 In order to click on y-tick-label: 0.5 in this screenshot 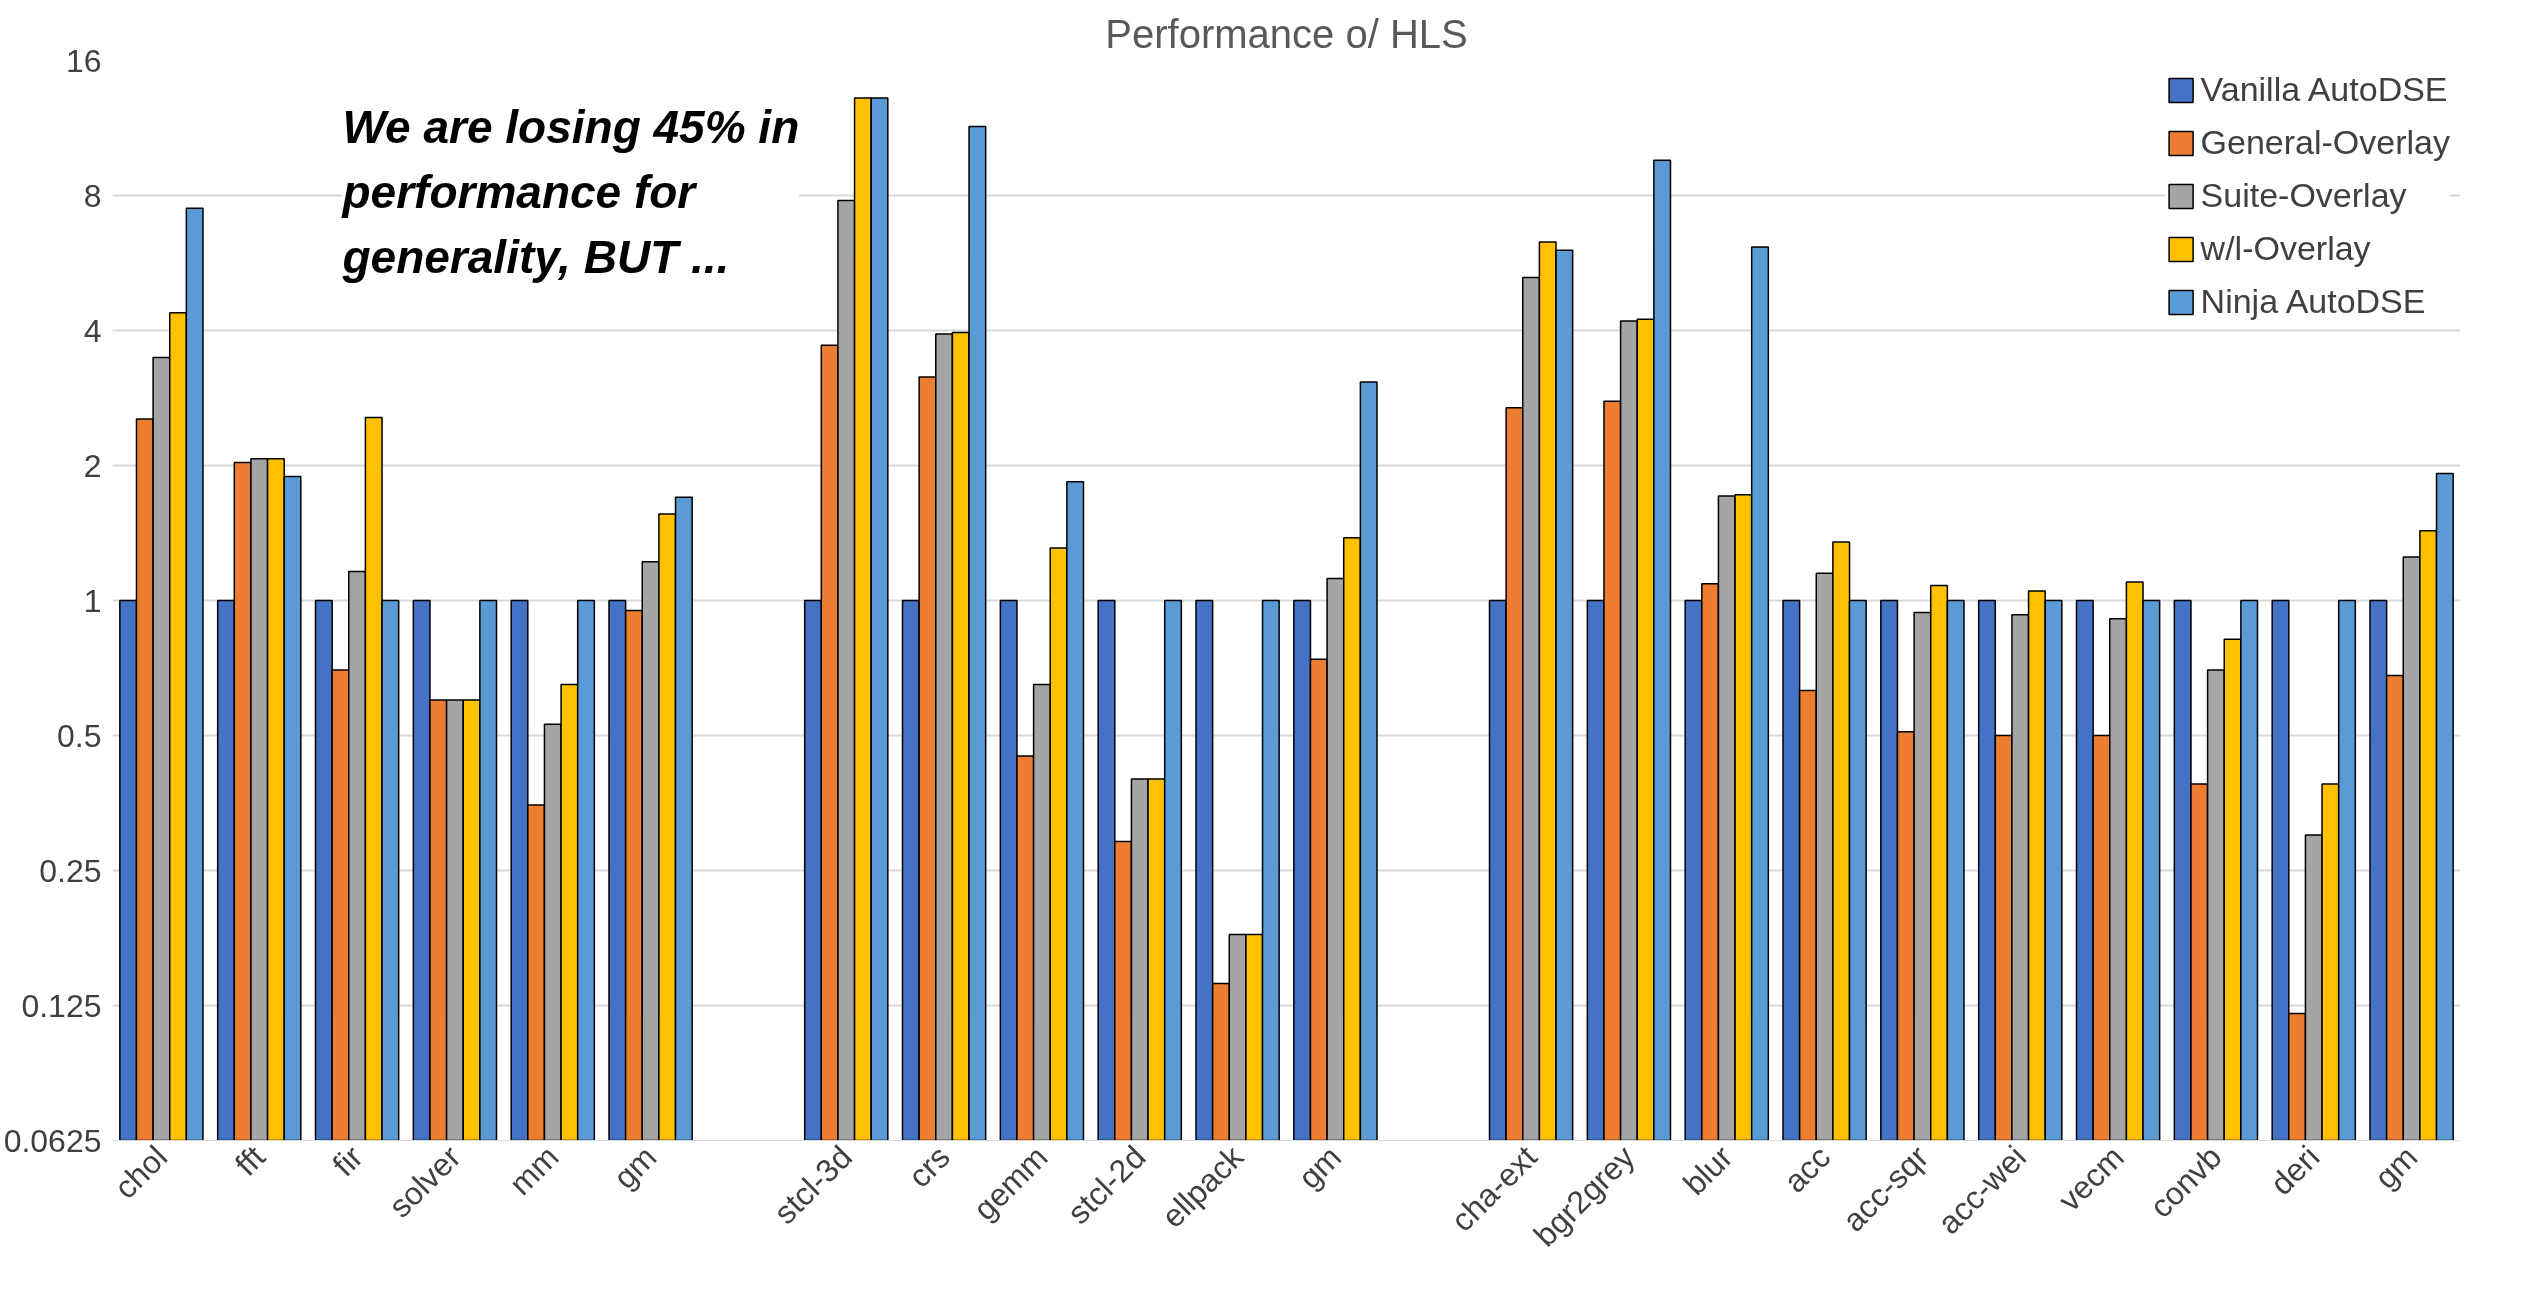, I will do `click(79, 735)`.